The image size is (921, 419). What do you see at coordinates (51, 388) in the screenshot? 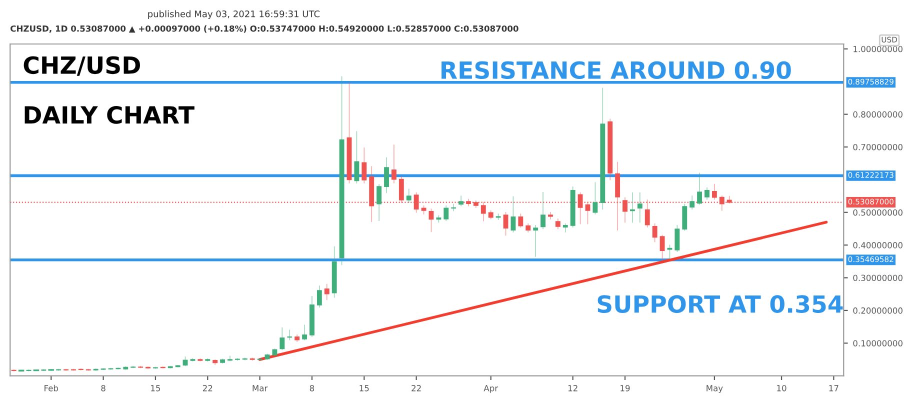
I see `x-tick-label: Feb` at bounding box center [51, 388].